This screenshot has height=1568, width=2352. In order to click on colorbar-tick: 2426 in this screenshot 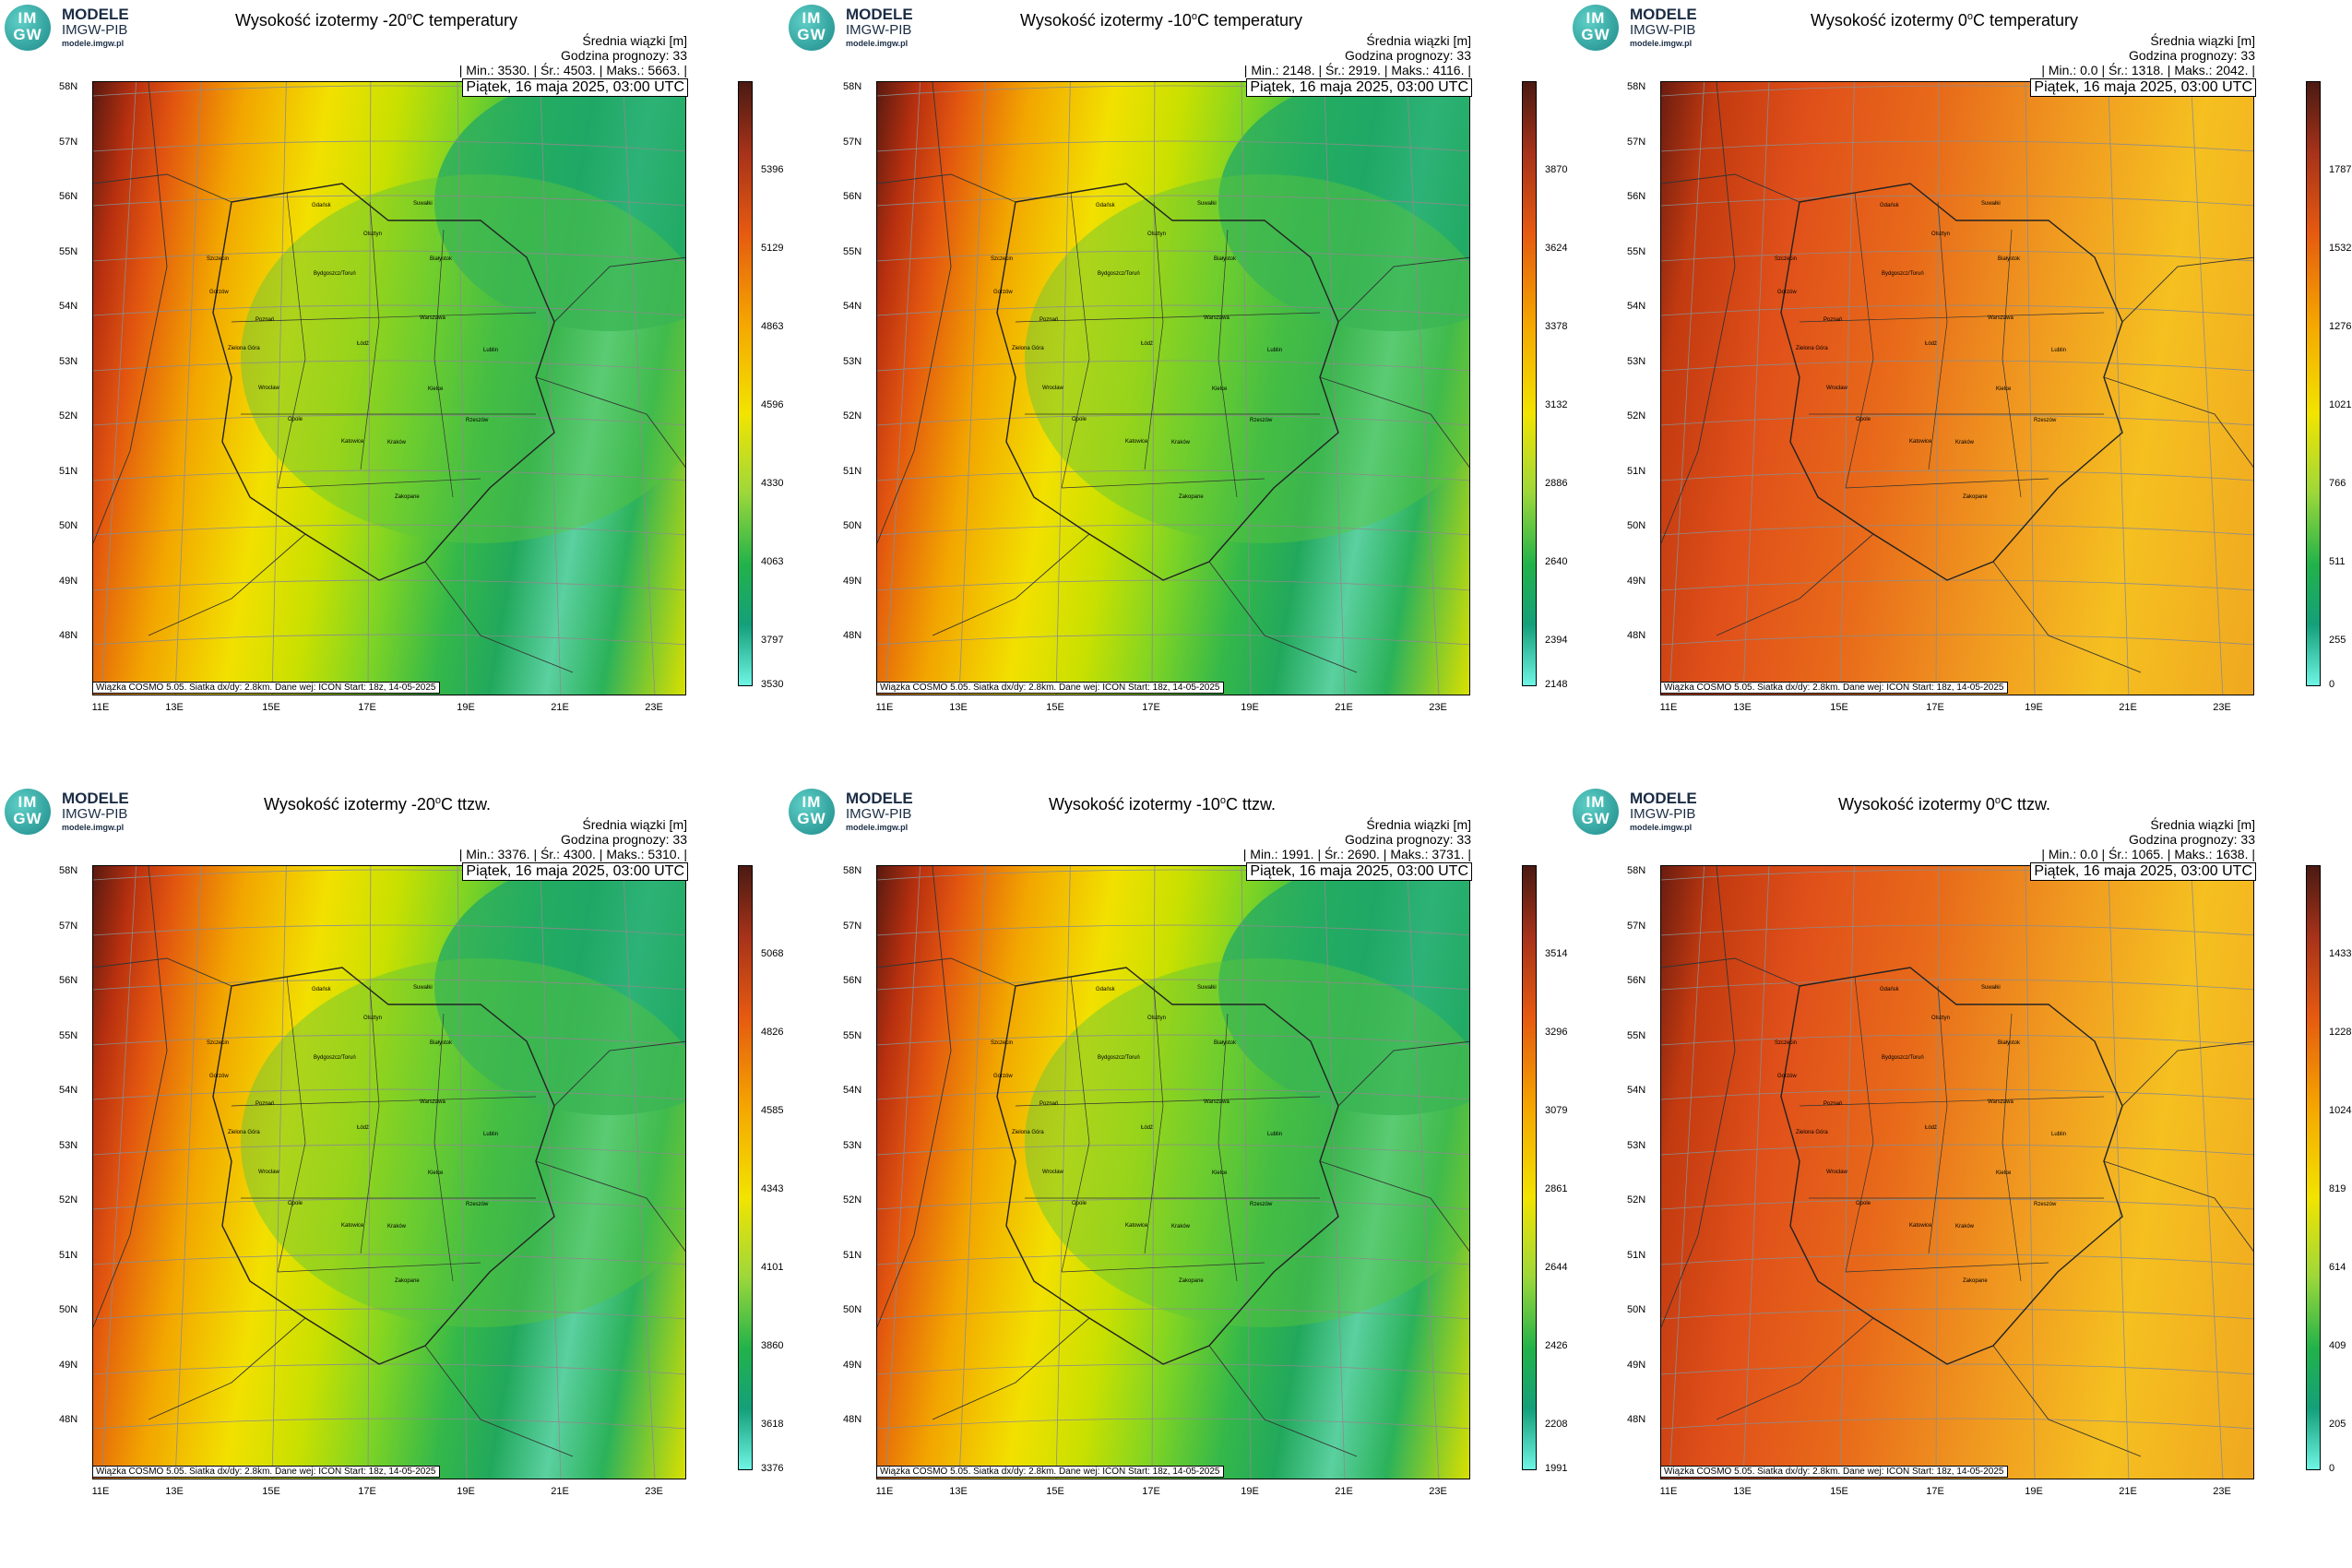, I will do `click(1556, 1345)`.